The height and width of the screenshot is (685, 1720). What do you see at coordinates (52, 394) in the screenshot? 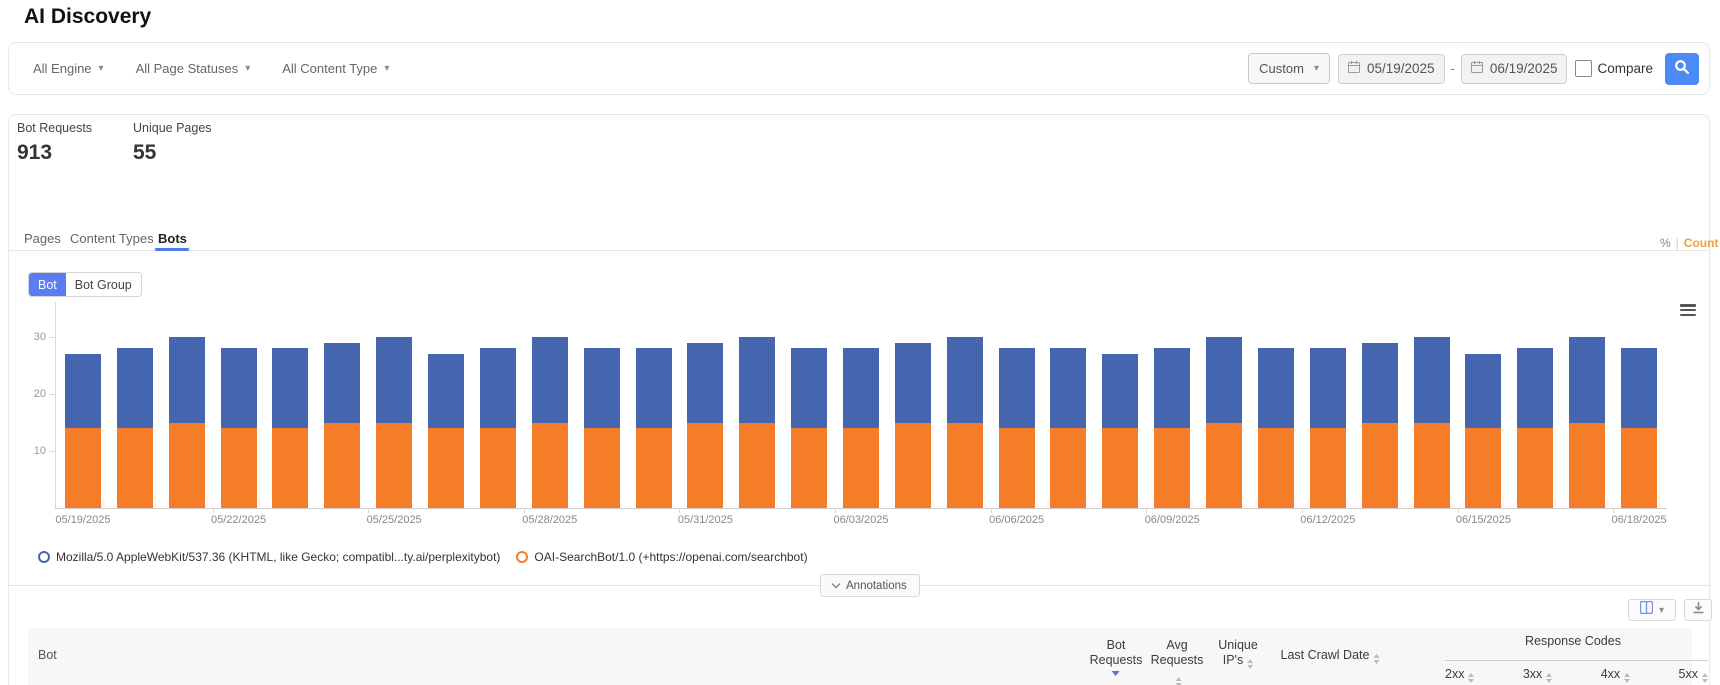
I see `y-axis-tick` at bounding box center [52, 394].